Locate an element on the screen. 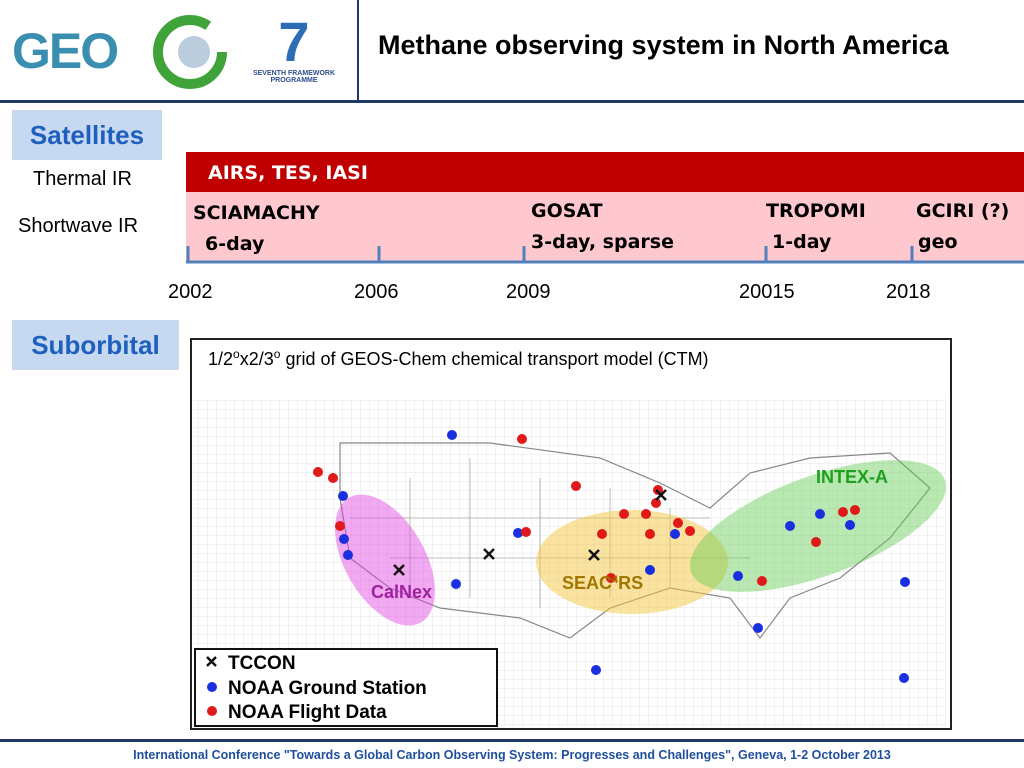 The height and width of the screenshot is (768, 1024). mission-detail: 1-day is located at coordinates (802, 242).